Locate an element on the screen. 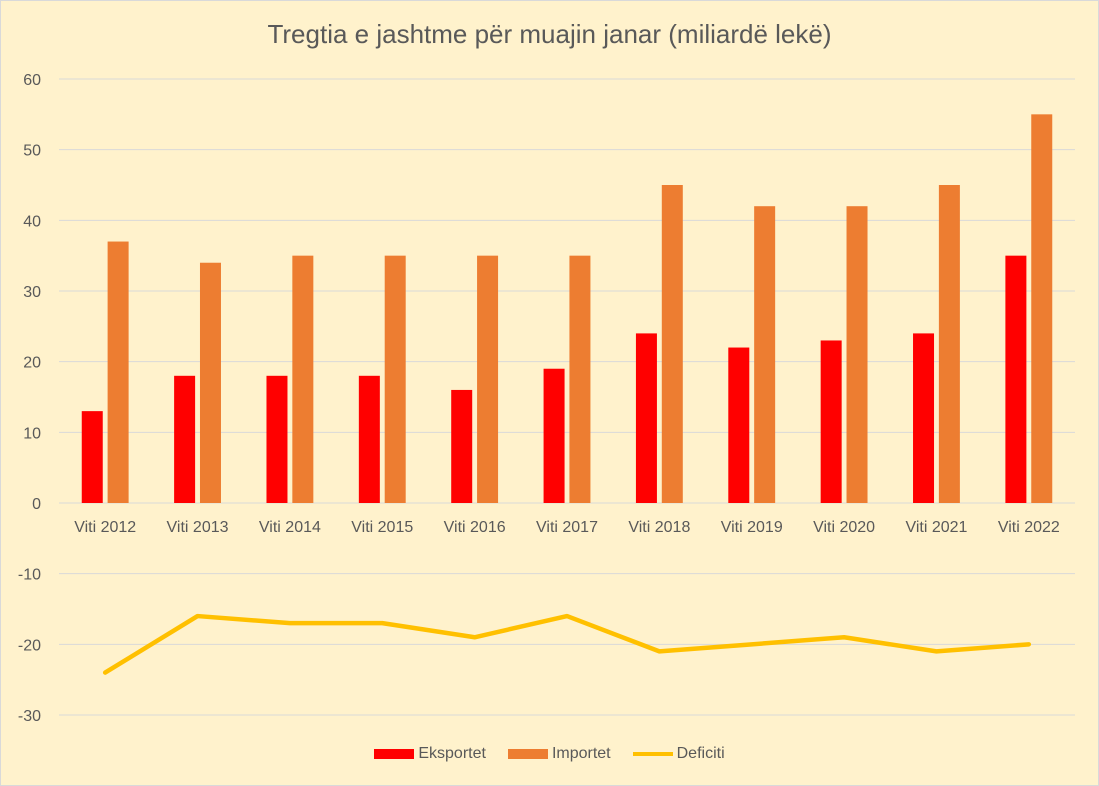  x-tick-label: Viti 2013 is located at coordinates (198, 527).